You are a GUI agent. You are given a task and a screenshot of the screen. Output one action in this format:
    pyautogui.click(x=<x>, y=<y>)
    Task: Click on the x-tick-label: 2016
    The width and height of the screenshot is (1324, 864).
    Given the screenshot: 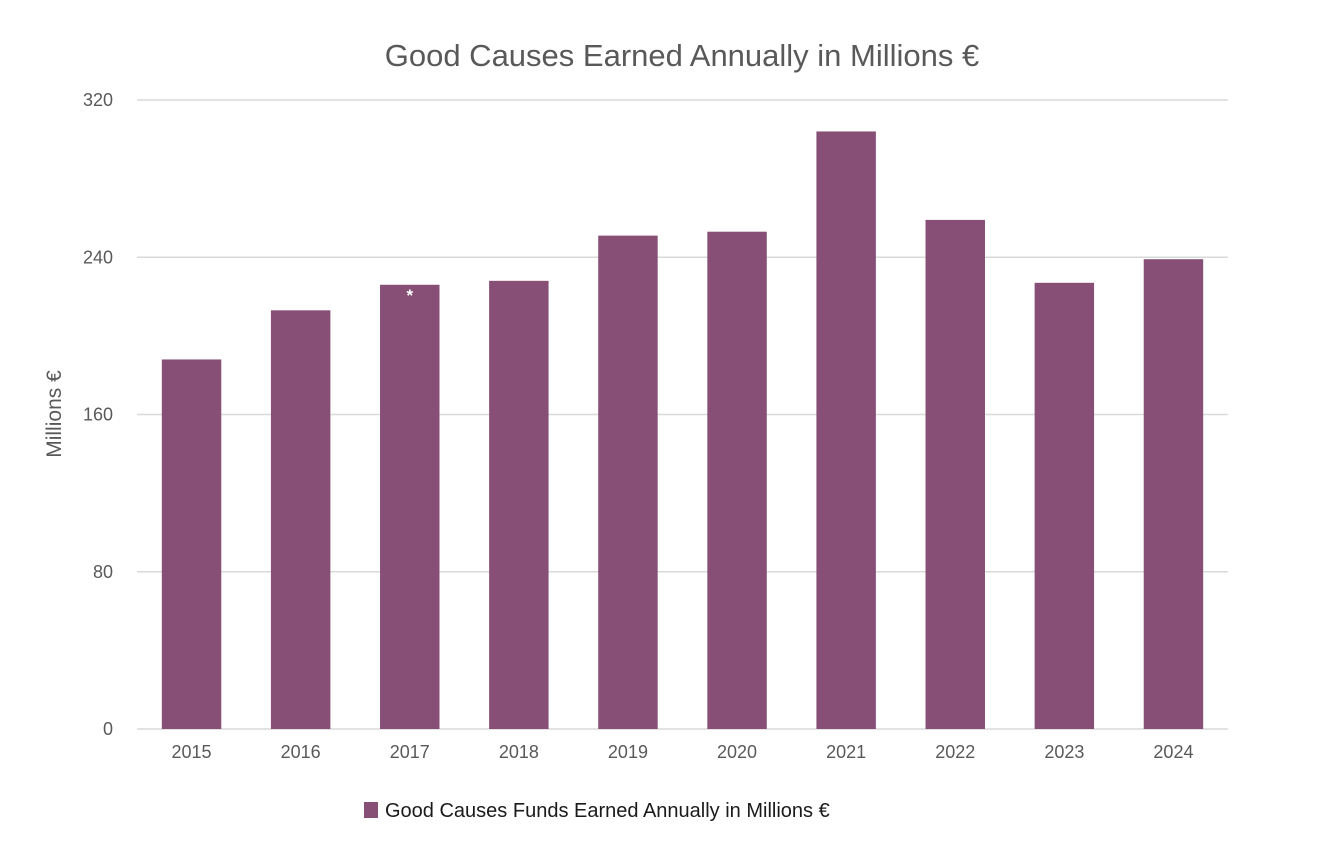 What is the action you would take?
    pyautogui.click(x=301, y=752)
    